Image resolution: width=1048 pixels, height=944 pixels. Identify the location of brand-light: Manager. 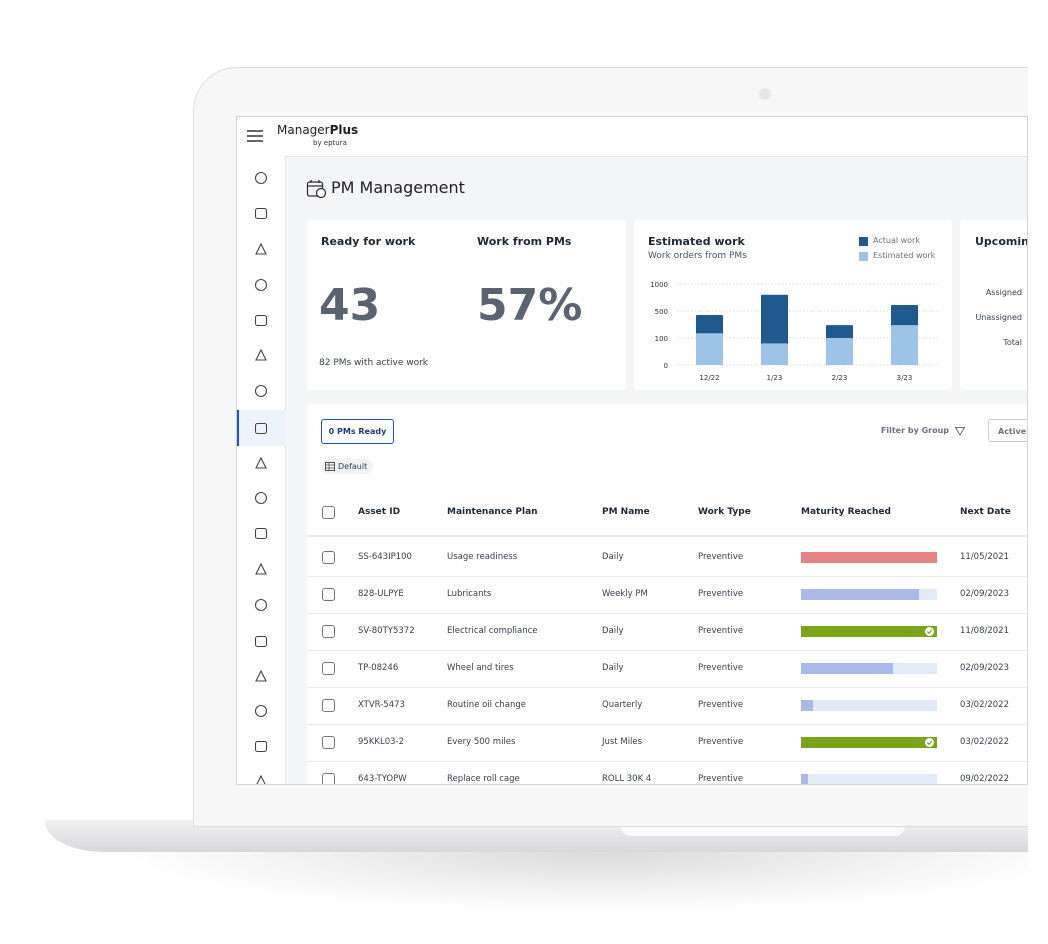
(303, 130).